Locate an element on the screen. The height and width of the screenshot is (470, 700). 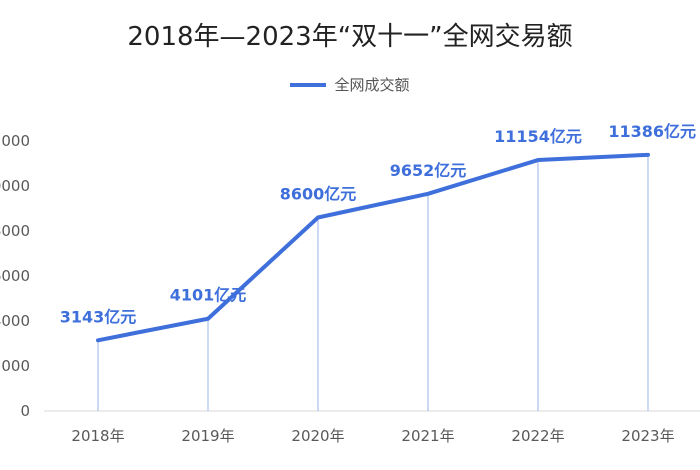
x-tick-label: 2019年 is located at coordinates (207, 436).